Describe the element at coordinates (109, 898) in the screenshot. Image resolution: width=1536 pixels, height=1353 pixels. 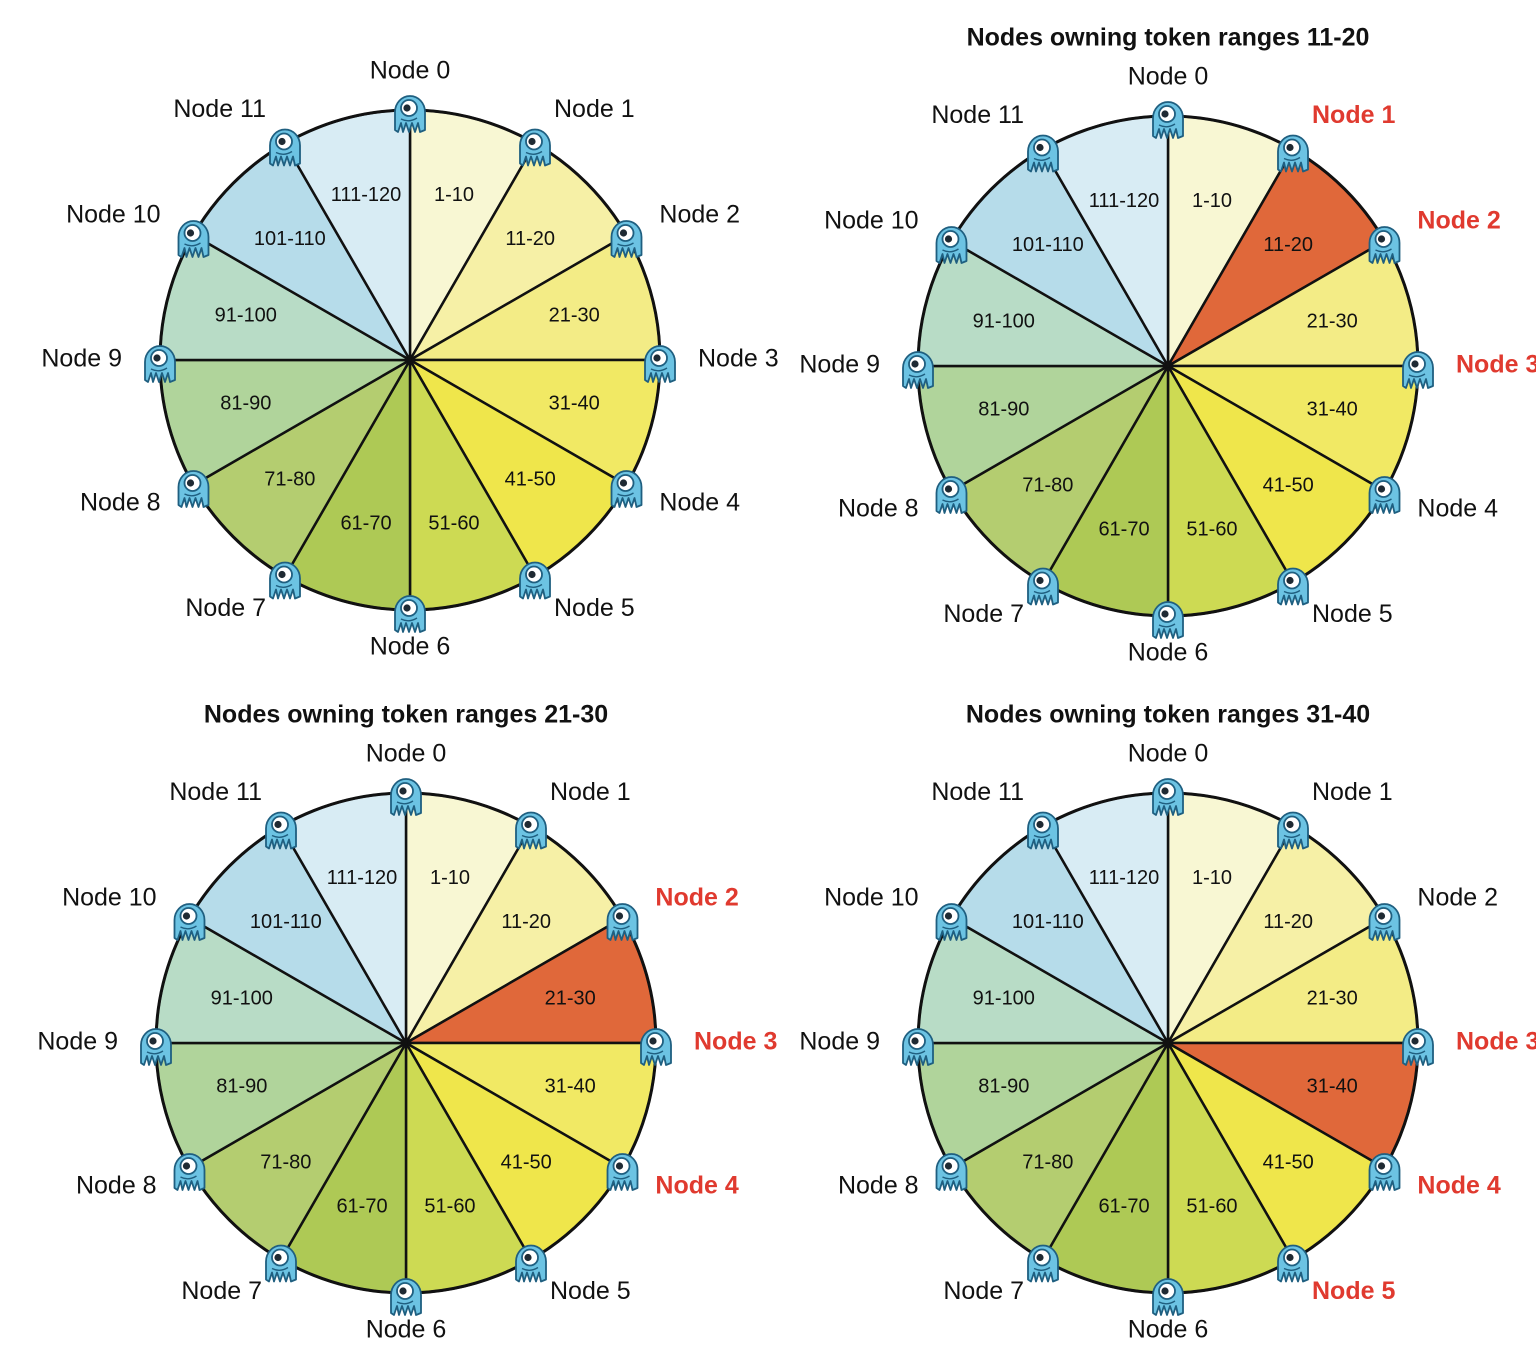
I see `ring3-node-10-label: Node 10` at that location.